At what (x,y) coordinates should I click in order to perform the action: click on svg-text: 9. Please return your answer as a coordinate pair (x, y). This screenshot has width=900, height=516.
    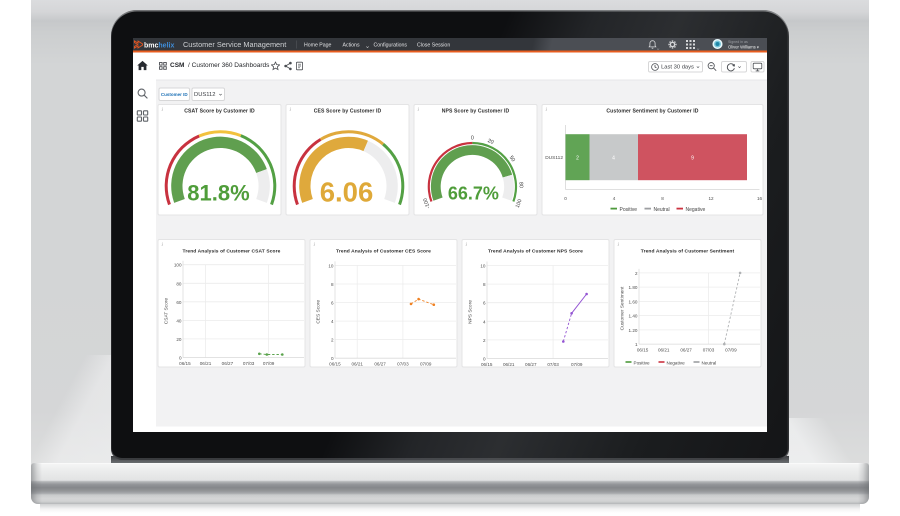
    Looking at the image, I should click on (692, 159).